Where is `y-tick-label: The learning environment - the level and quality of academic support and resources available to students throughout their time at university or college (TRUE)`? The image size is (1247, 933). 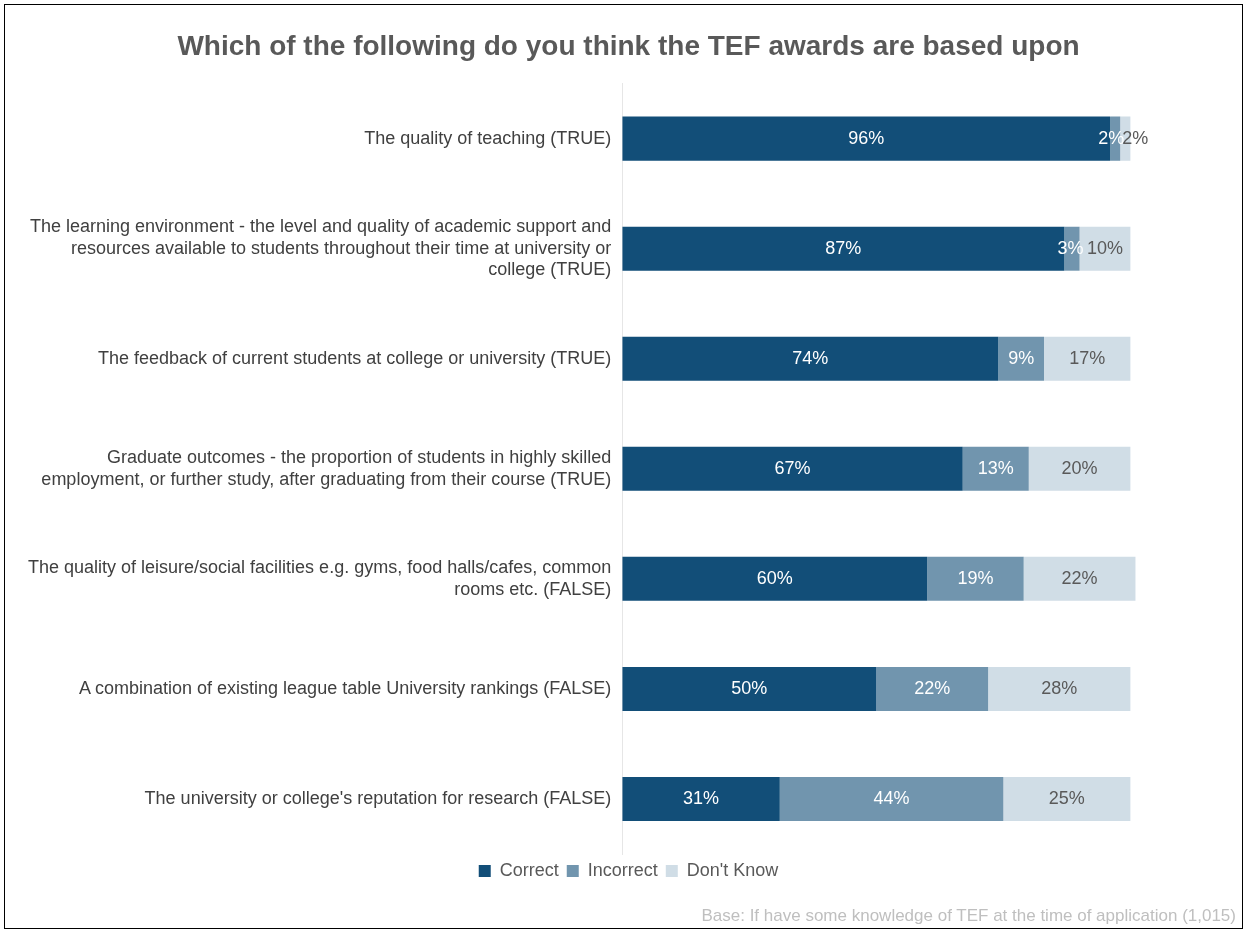
y-tick-label: The learning environment - the level and quality of academic support and resources available to students throughout their time at university or college (TRUE) is located at coordinates (320, 248).